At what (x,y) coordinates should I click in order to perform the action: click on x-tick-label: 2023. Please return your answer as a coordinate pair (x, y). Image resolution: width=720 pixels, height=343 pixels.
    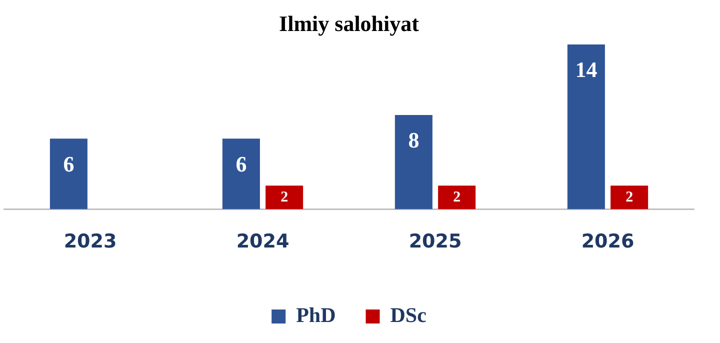
    Looking at the image, I should click on (90, 241).